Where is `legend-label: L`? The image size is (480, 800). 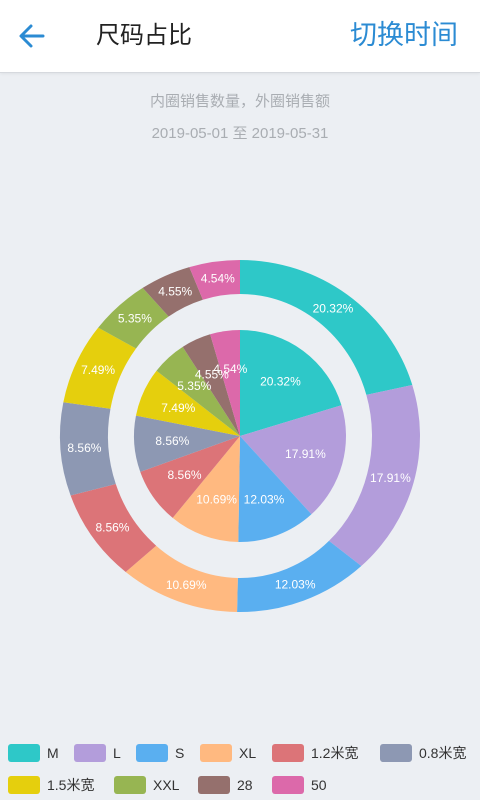 legend-label: L is located at coordinates (117, 753).